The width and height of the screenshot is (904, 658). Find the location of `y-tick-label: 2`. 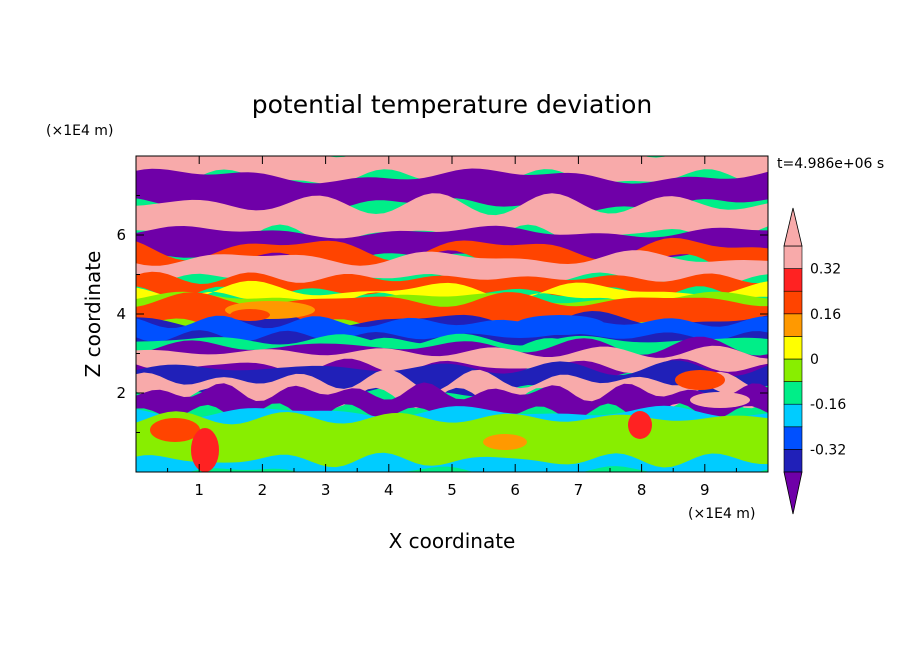

y-tick-label: 2 is located at coordinates (121, 393).